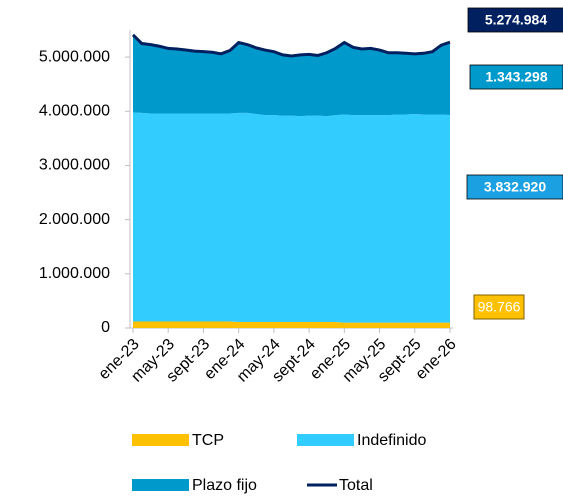  I want to click on y-tick-label: 3.000.000, so click(74, 165).